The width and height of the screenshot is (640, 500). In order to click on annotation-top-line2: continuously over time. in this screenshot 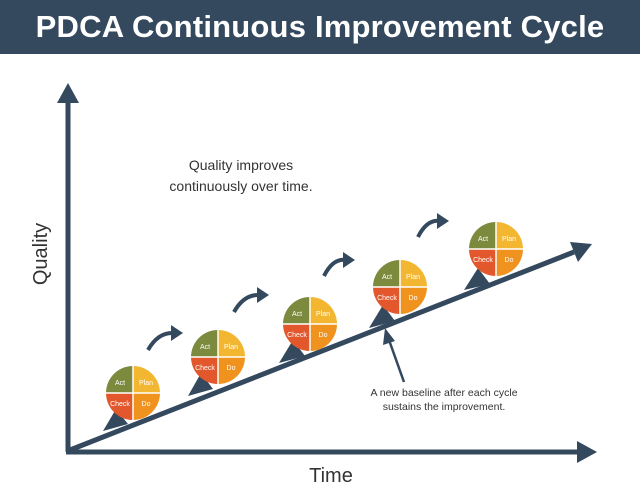, I will do `click(240, 186)`.